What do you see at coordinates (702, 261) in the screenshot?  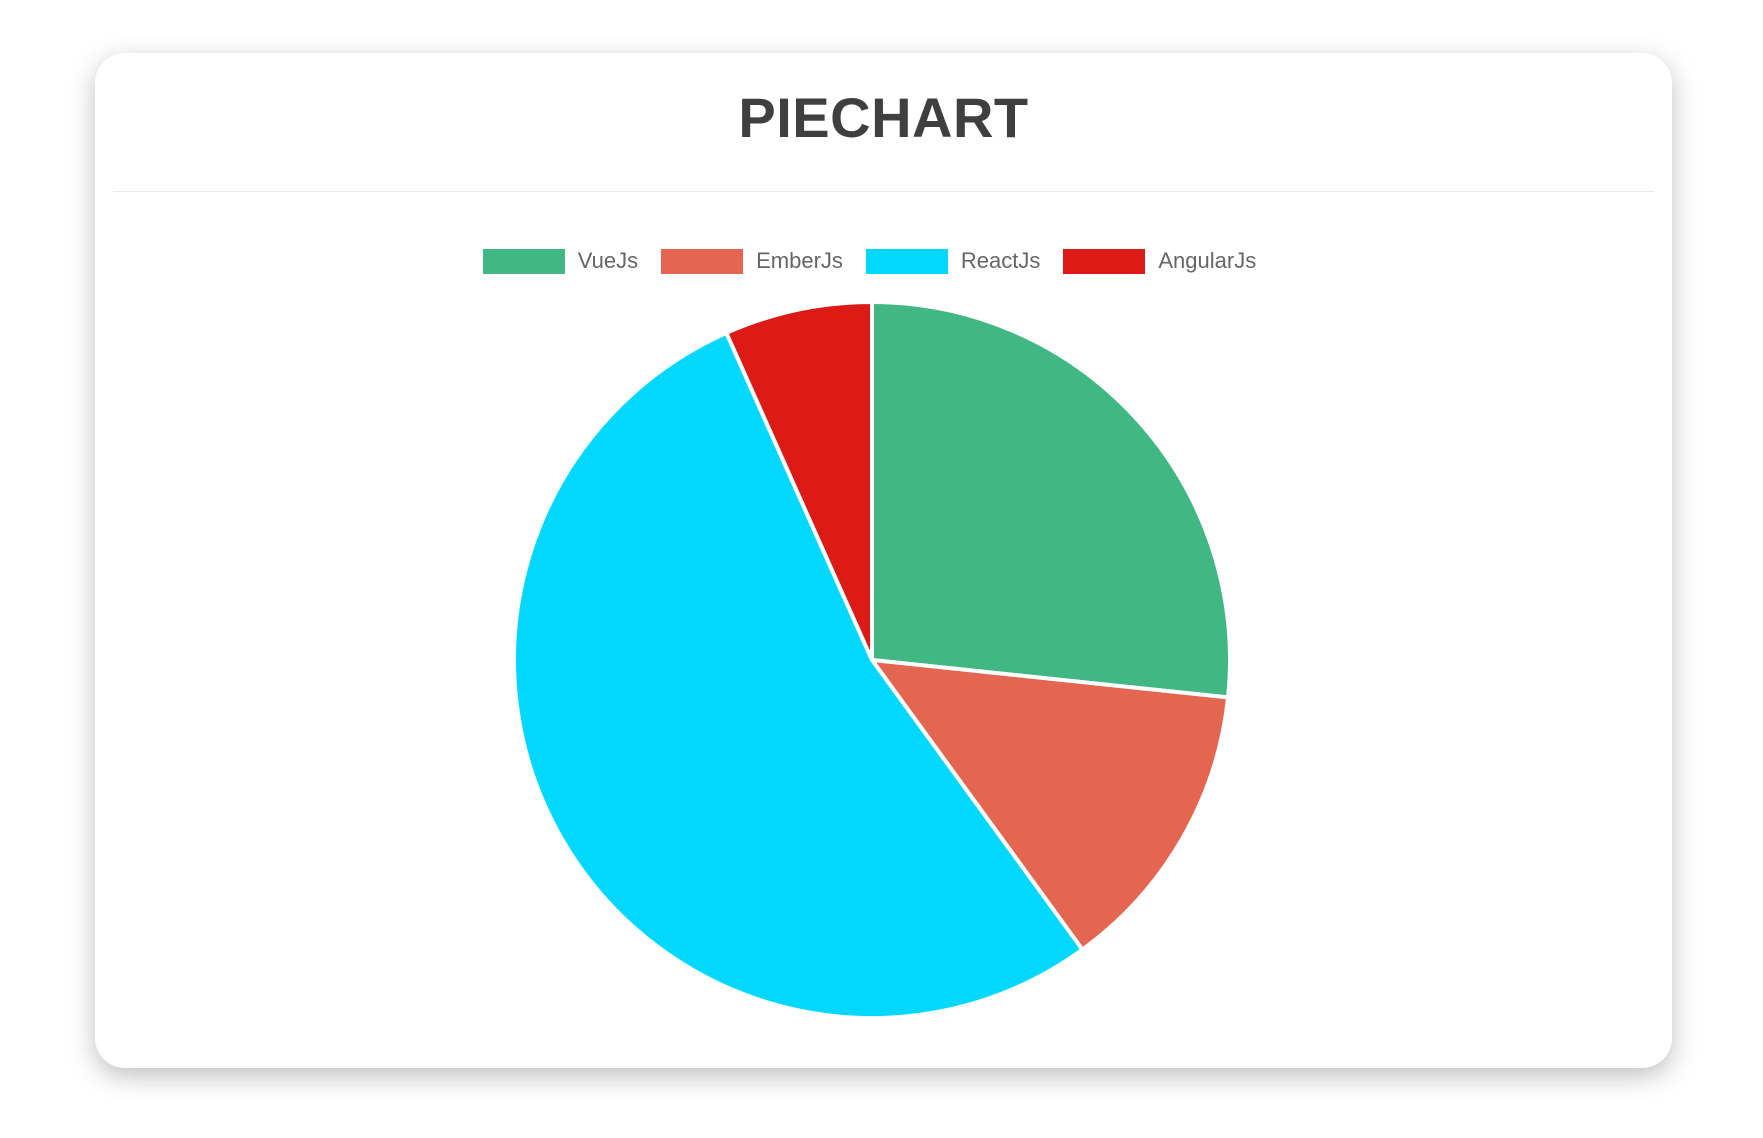 I see `legend-swatch-emberjs` at bounding box center [702, 261].